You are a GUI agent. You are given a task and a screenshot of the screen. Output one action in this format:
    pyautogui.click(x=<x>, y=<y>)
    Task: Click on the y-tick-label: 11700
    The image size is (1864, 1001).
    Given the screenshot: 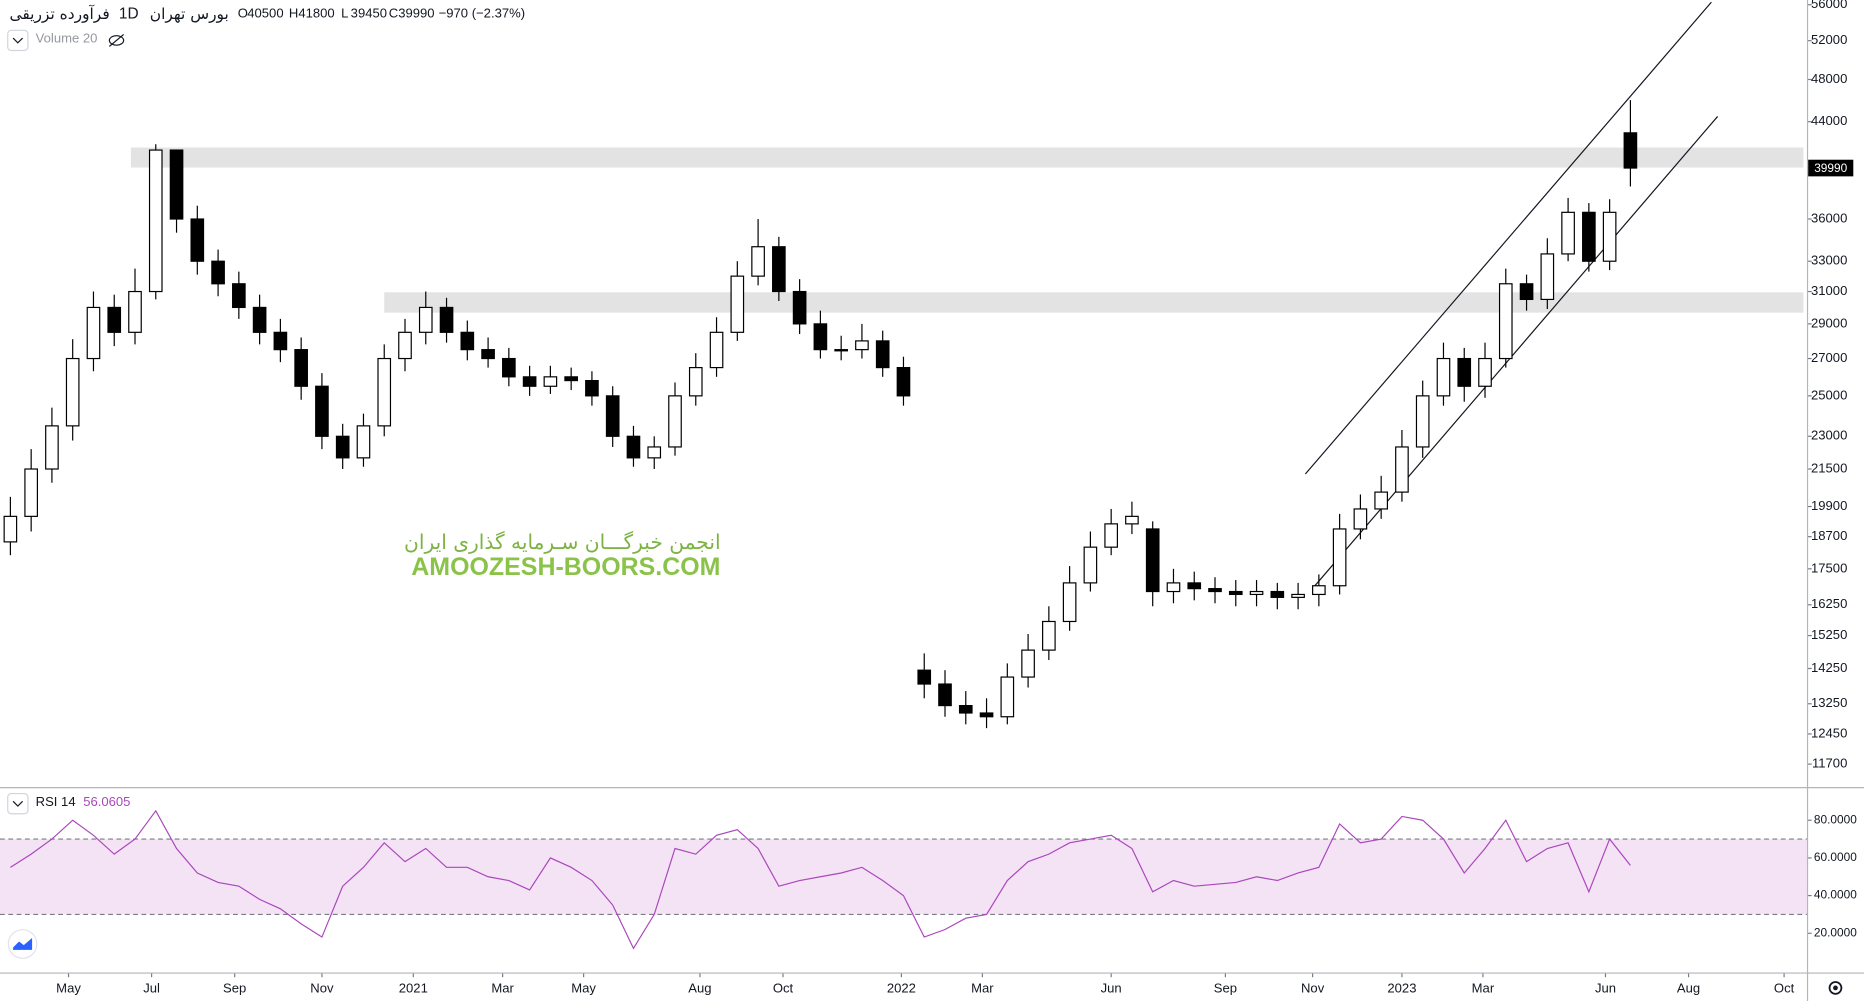 What is the action you would take?
    pyautogui.click(x=1829, y=763)
    